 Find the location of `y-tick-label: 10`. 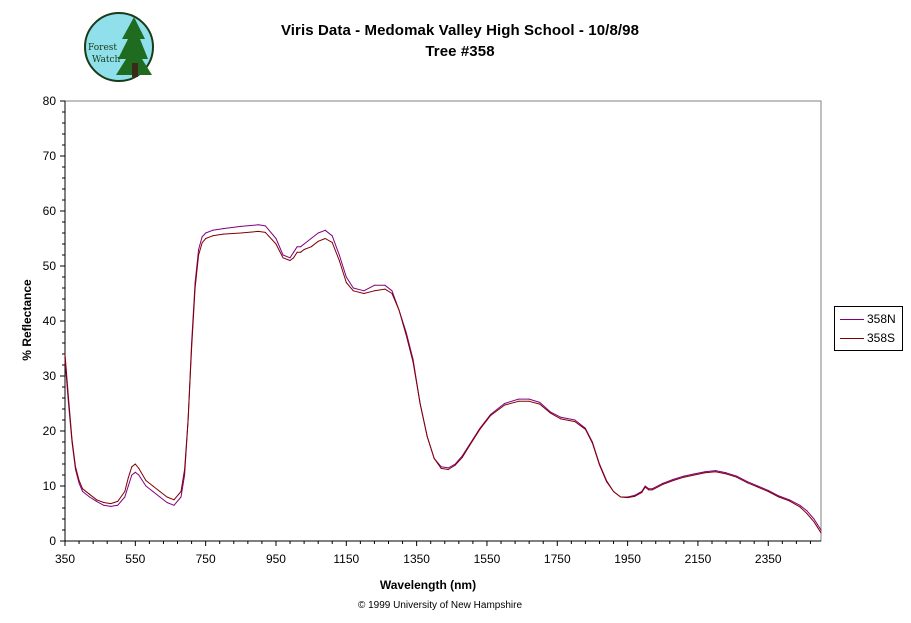

y-tick-label: 10 is located at coordinates (50, 486).